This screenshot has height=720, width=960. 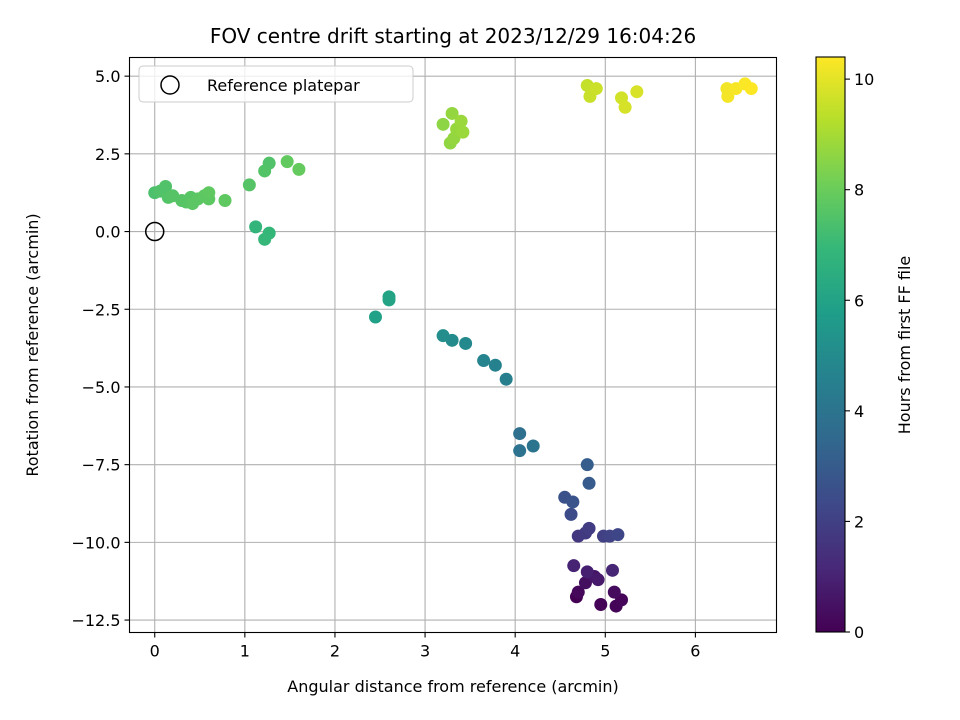 I want to click on legend-marker, so click(x=170, y=85).